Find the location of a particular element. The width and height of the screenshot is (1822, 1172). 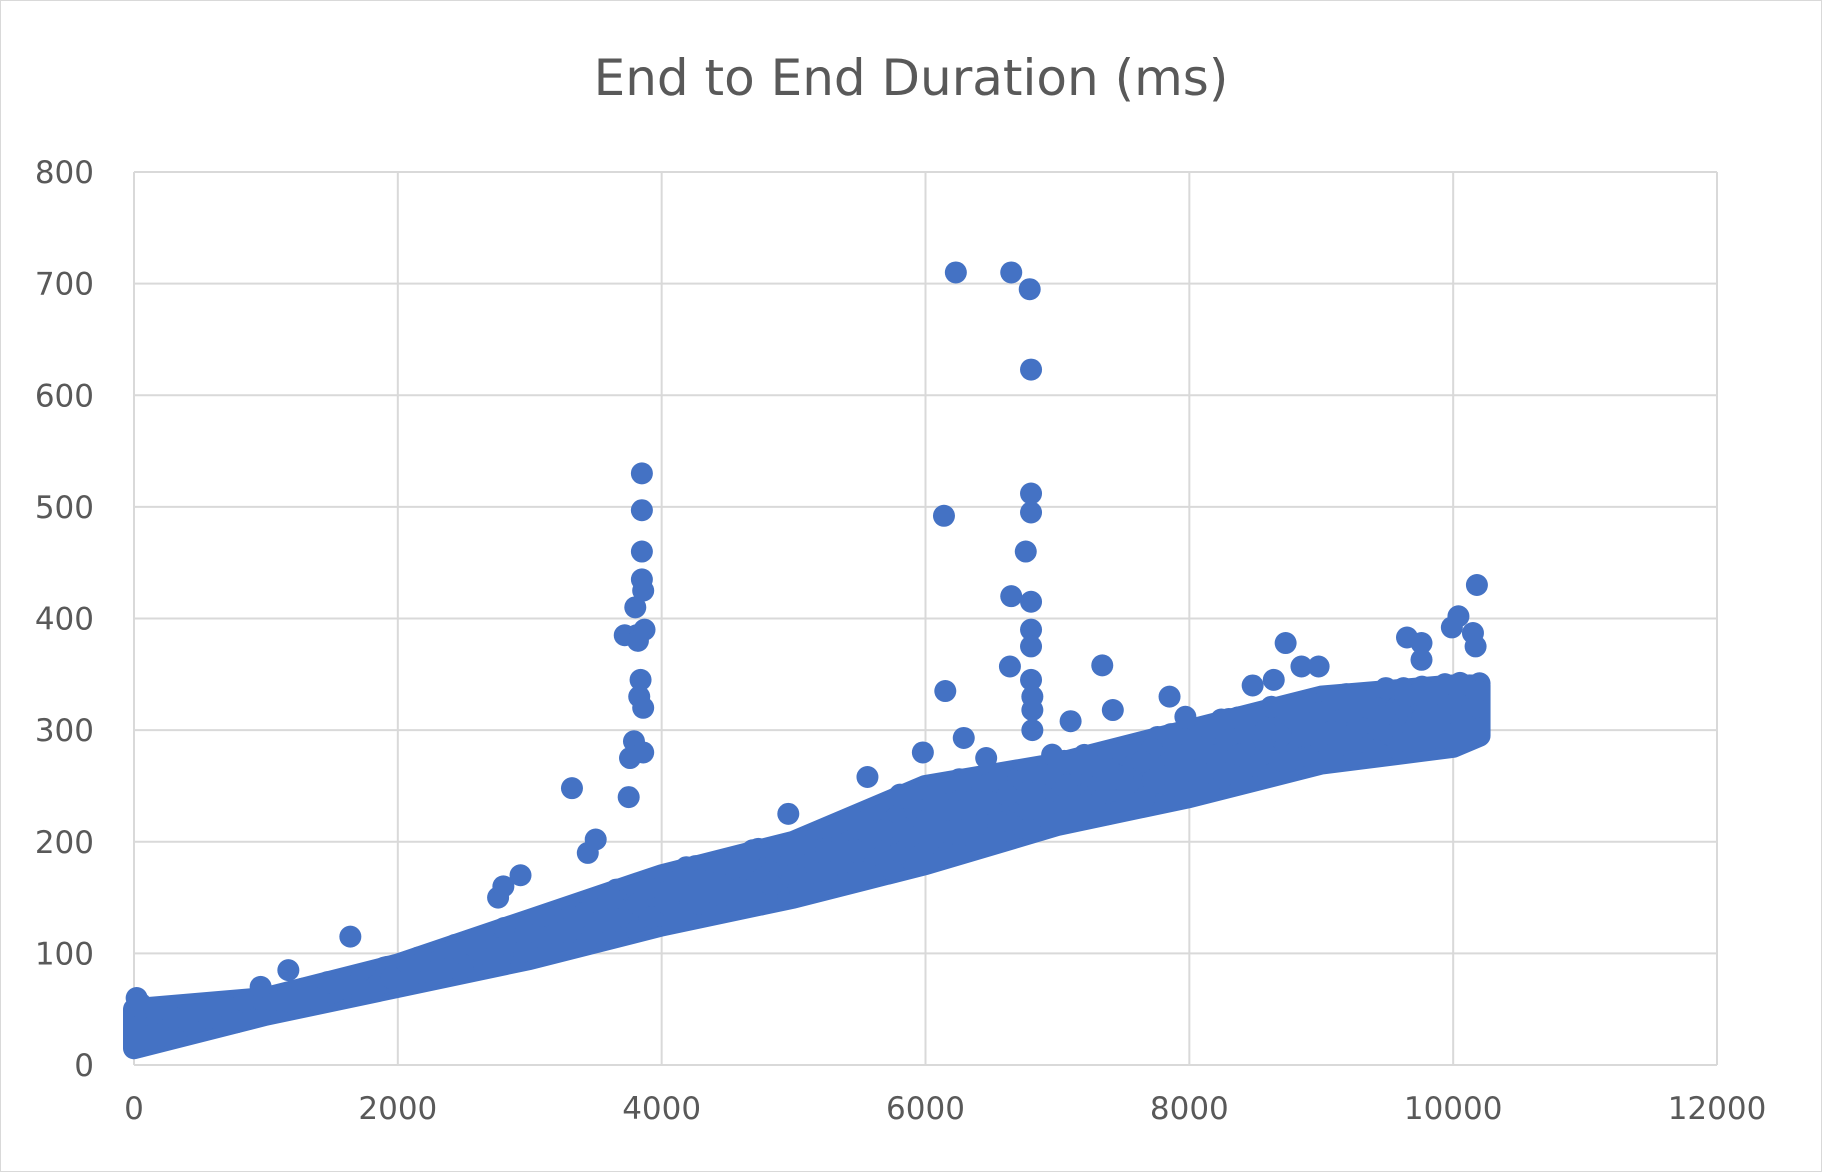

x-tick-label: 4000 is located at coordinates (661, 1109).